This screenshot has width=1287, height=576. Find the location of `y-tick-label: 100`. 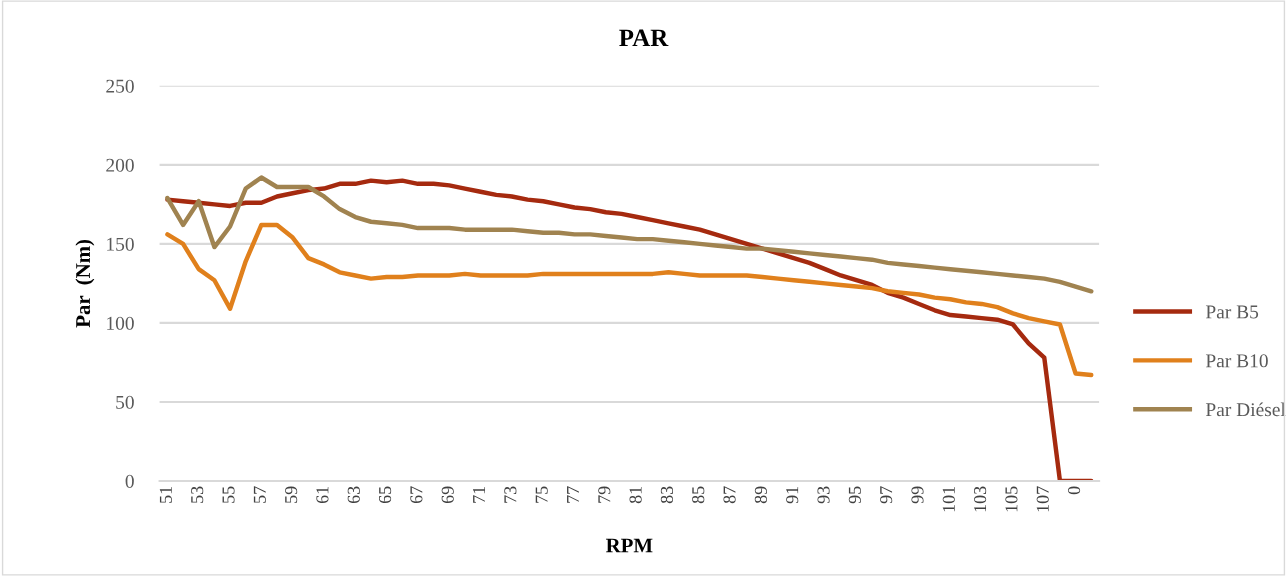

y-tick-label: 100 is located at coordinates (120, 323).